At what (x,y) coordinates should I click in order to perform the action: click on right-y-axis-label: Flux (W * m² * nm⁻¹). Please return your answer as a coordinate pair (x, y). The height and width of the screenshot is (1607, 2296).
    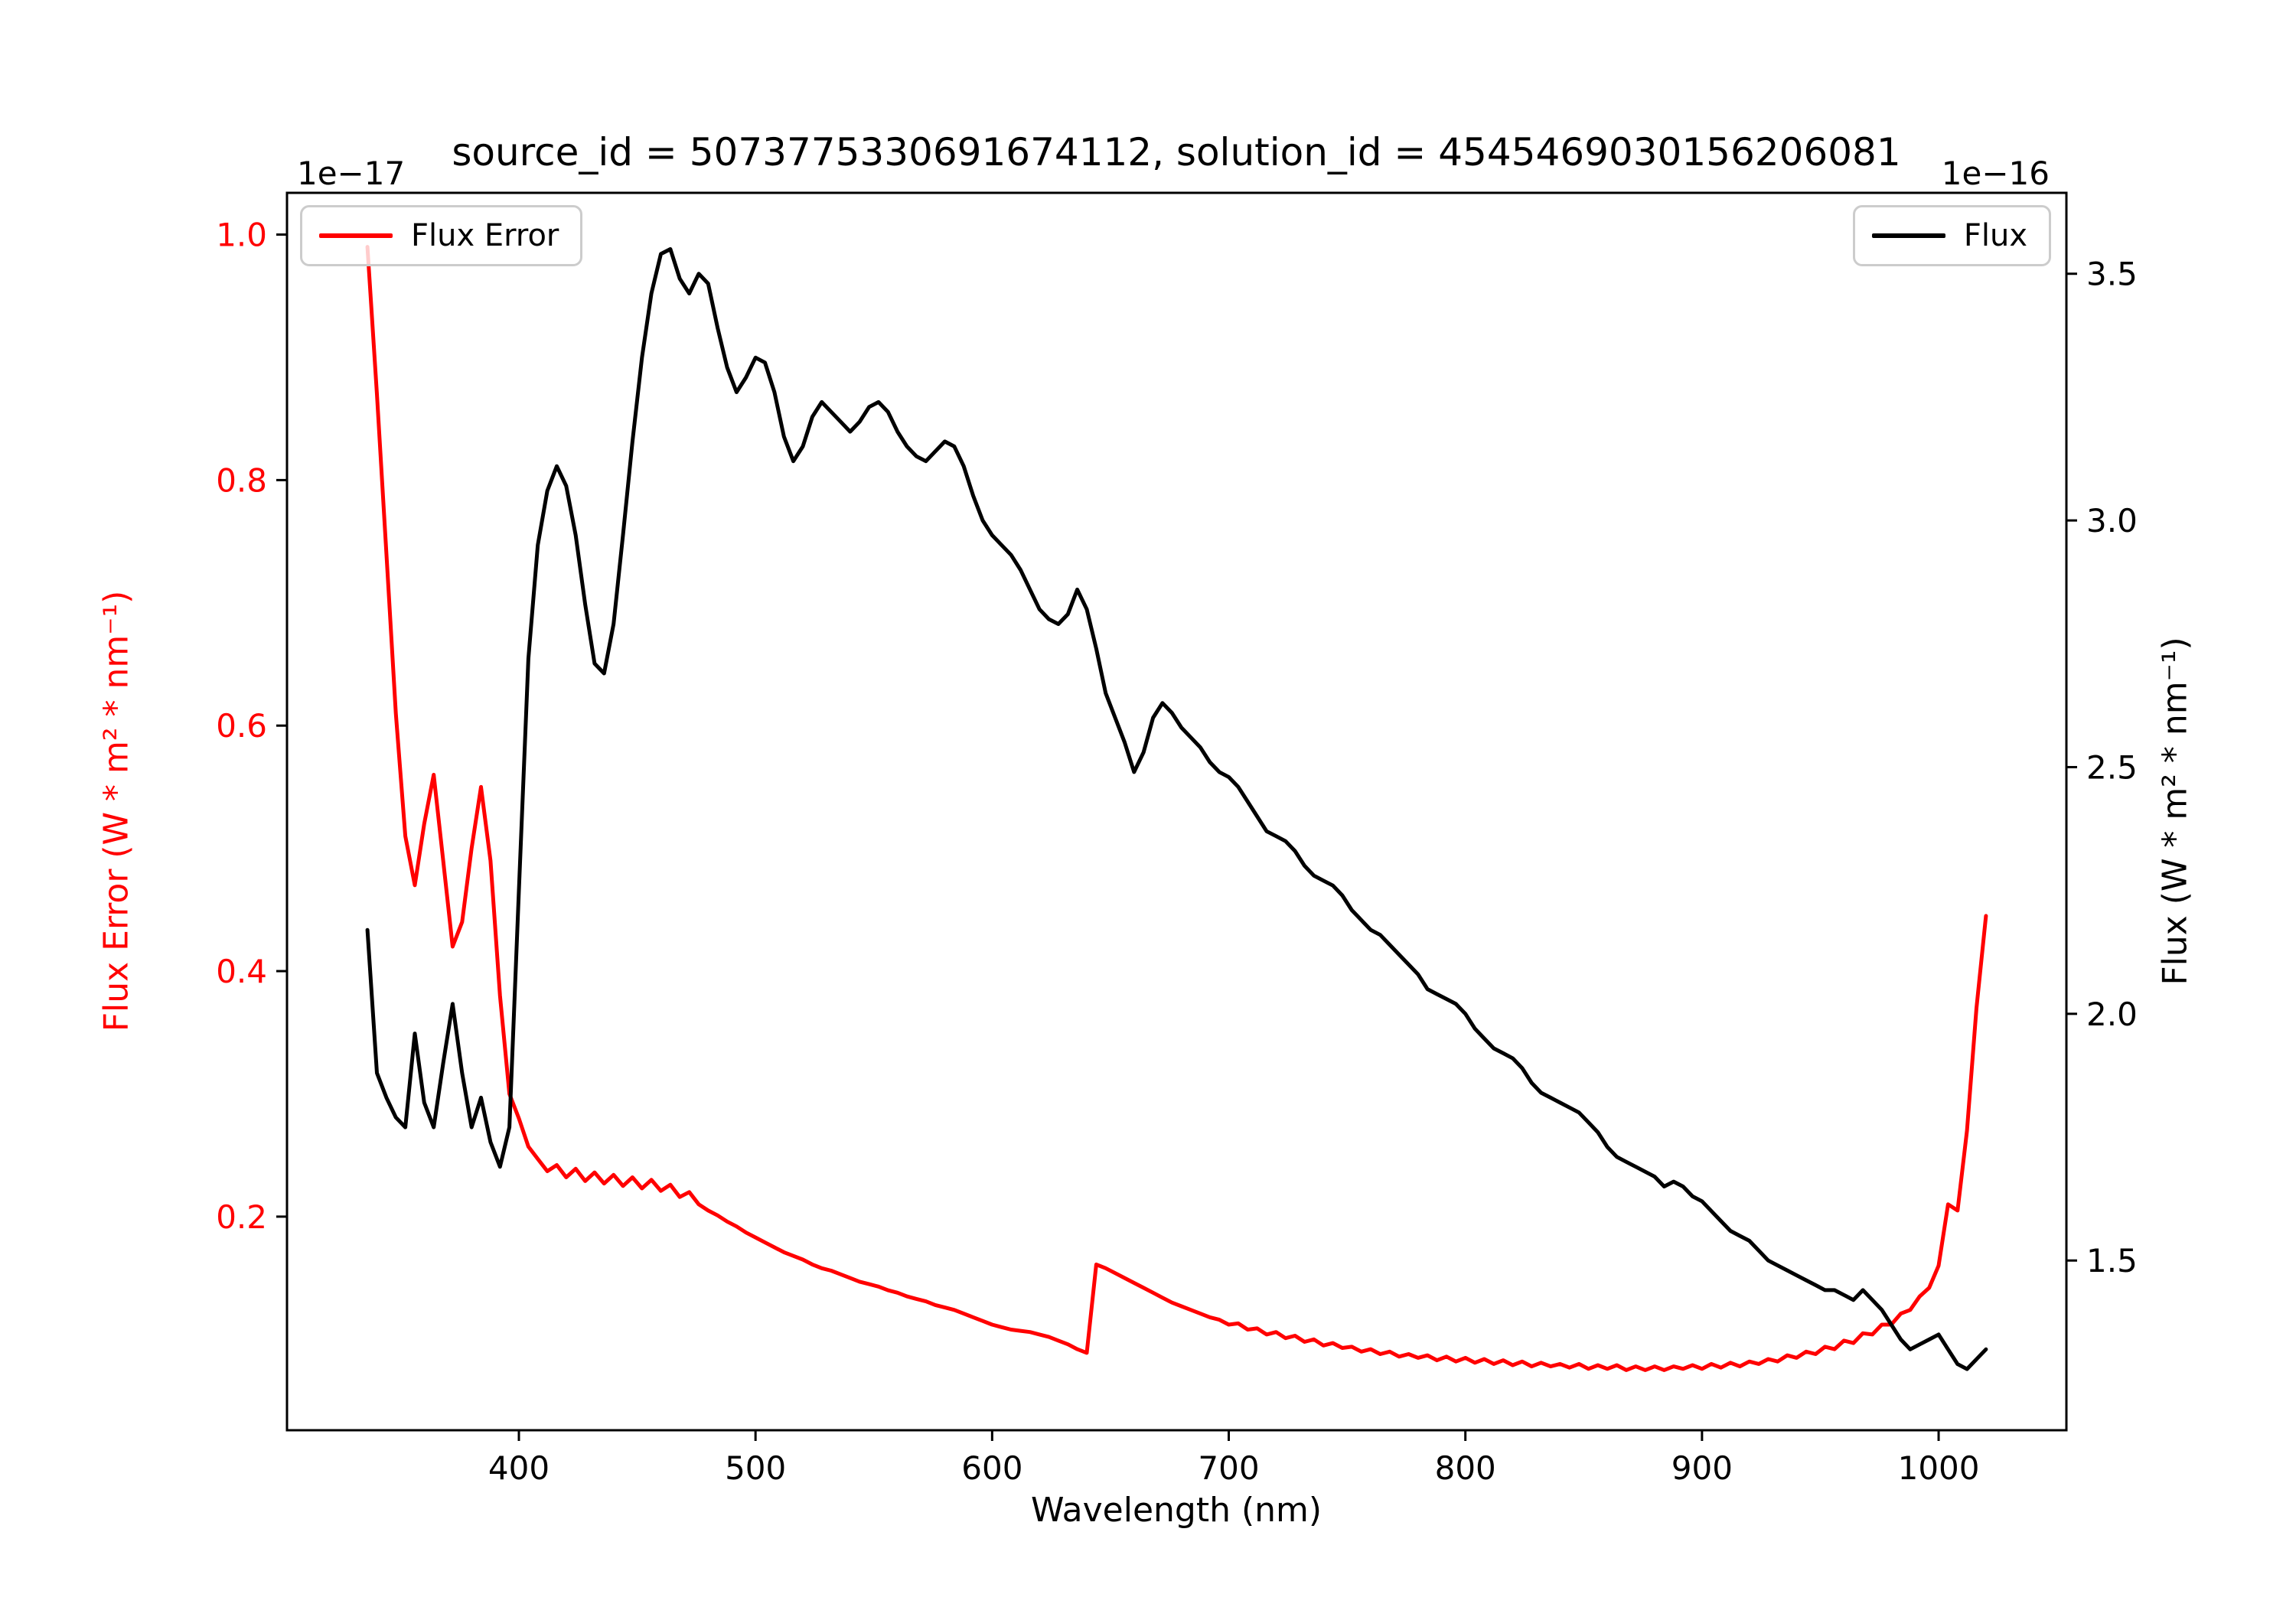
    Looking at the image, I should click on (2175, 811).